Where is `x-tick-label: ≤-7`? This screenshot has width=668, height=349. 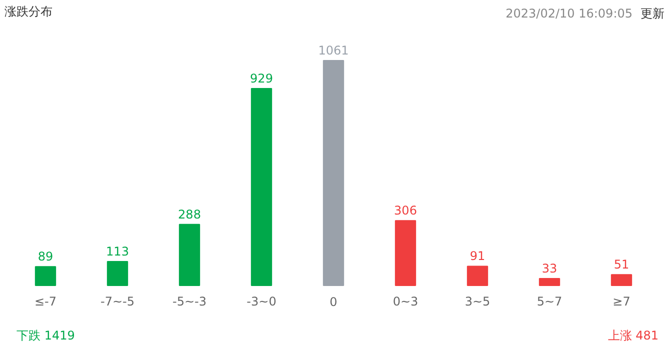 x-tick-label: ≤-7 is located at coordinates (45, 301).